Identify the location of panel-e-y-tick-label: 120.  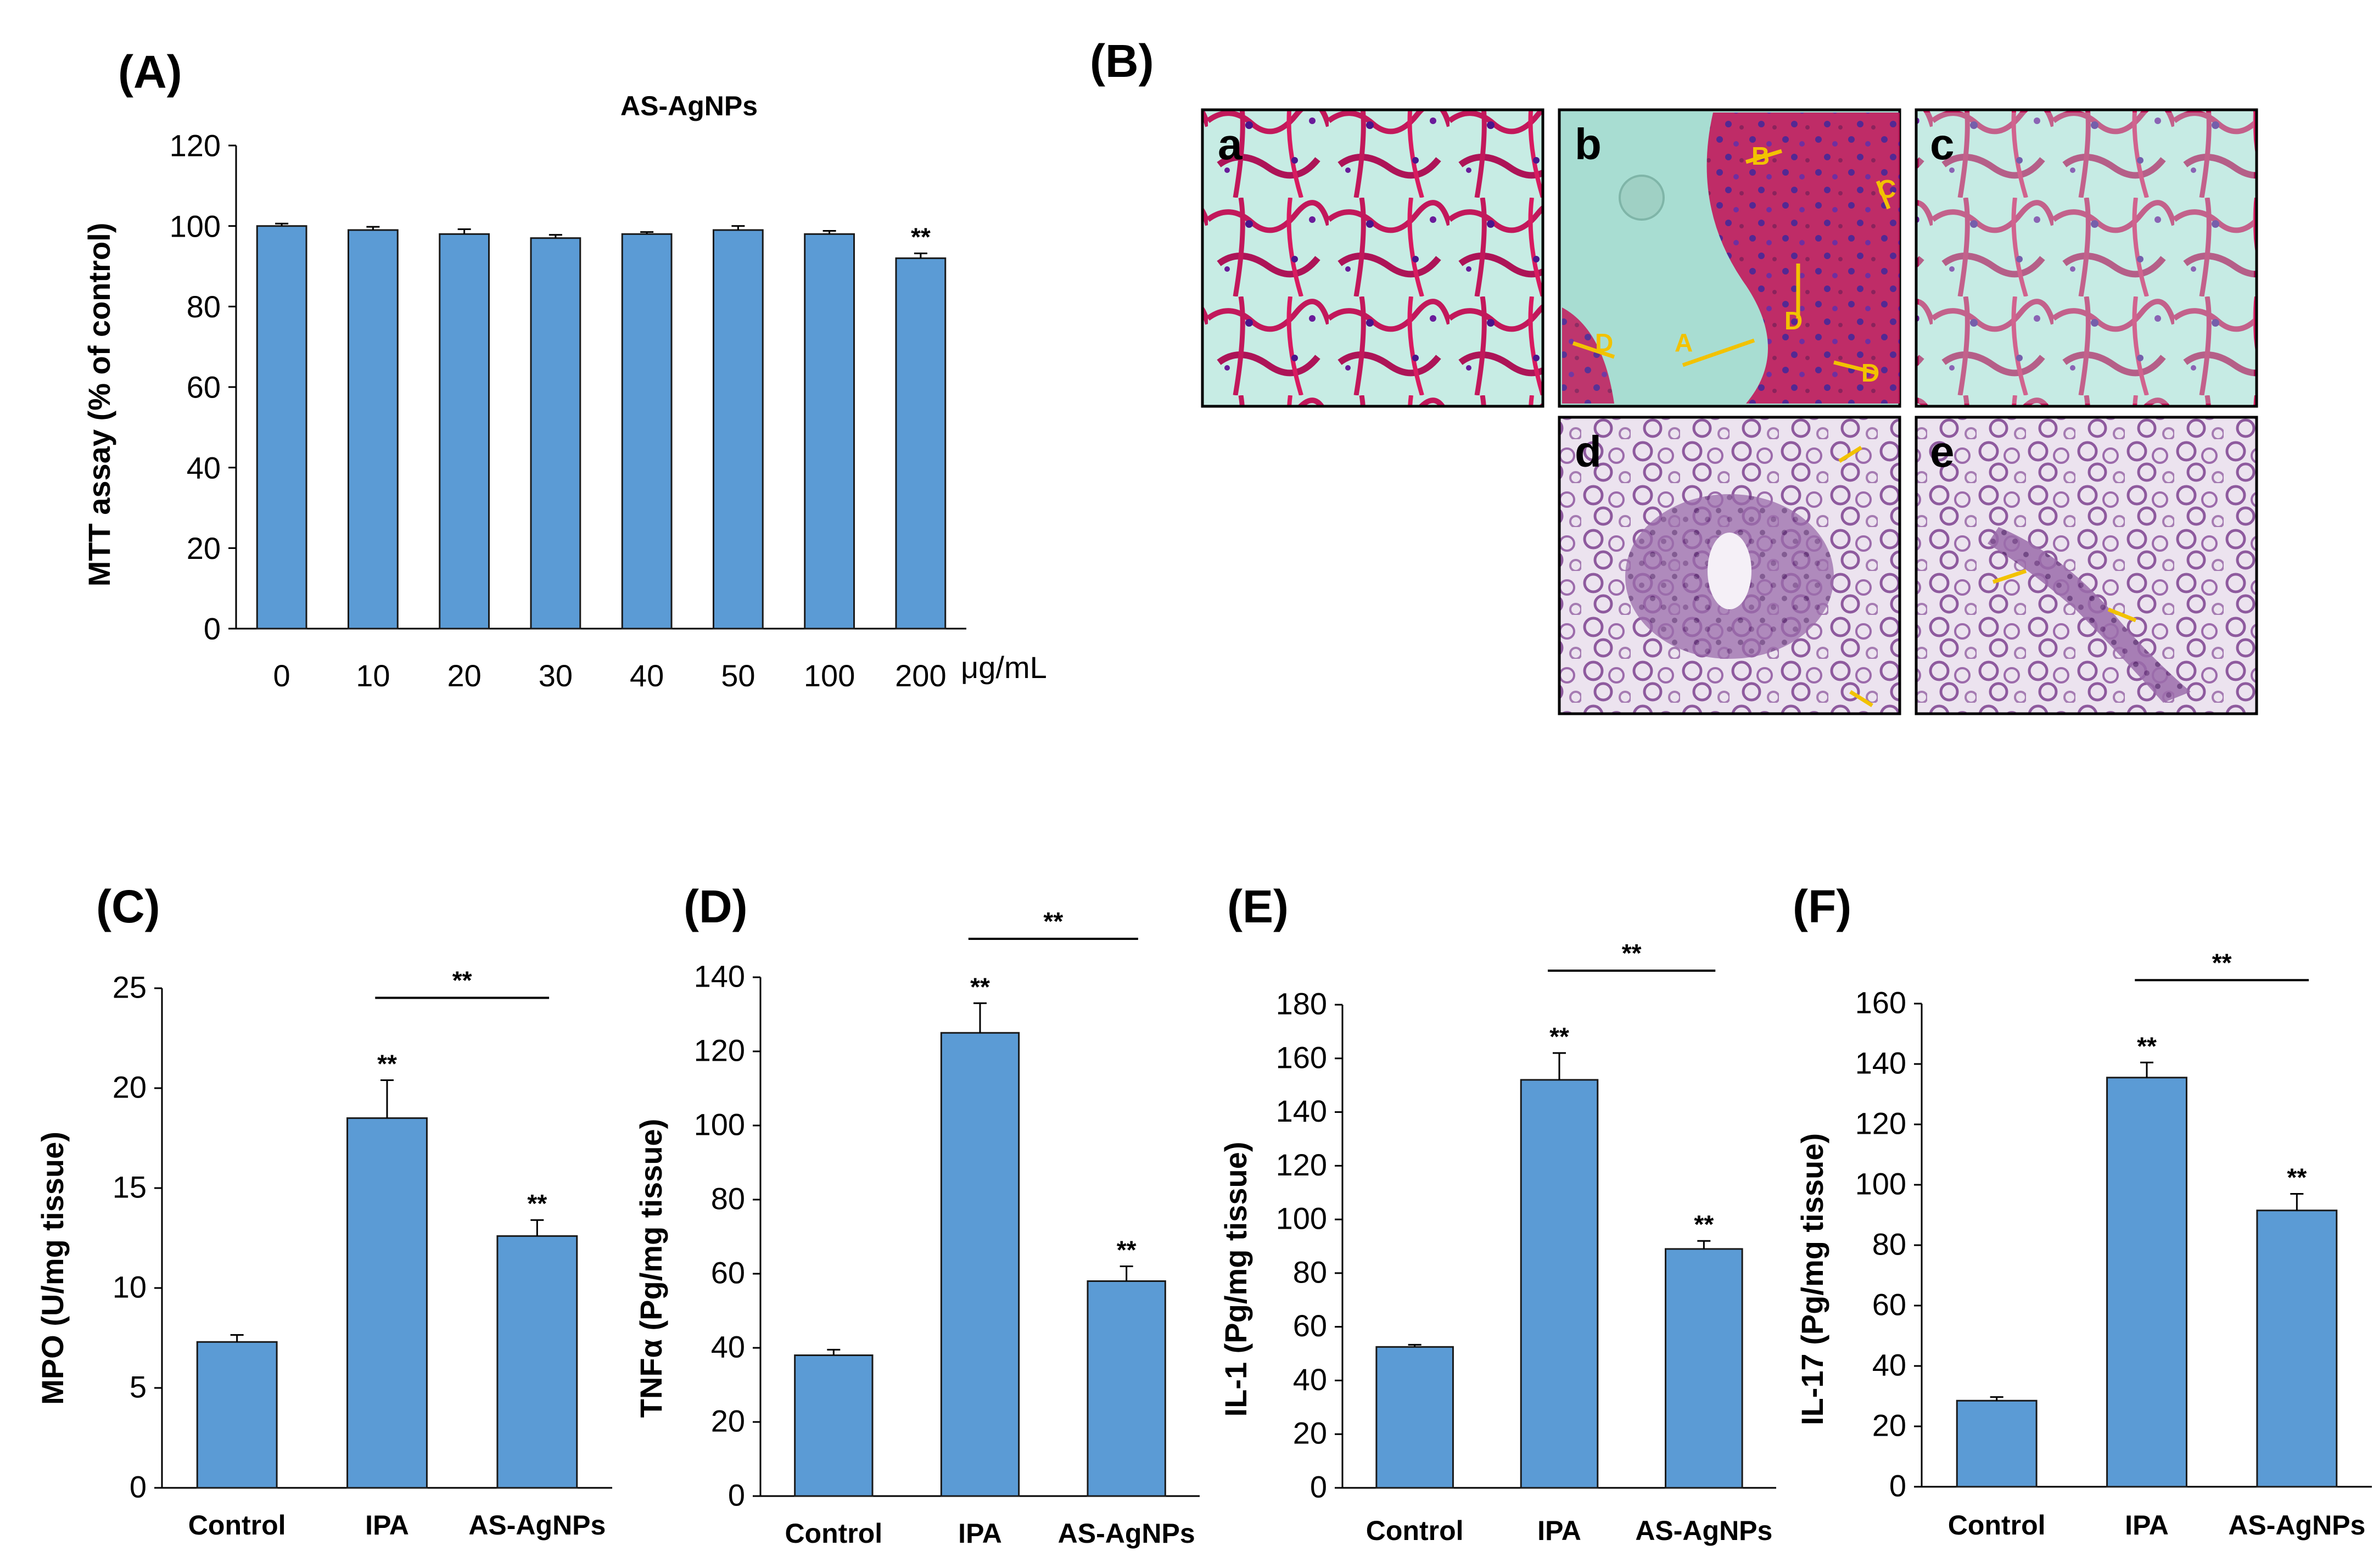
(1301, 1165).